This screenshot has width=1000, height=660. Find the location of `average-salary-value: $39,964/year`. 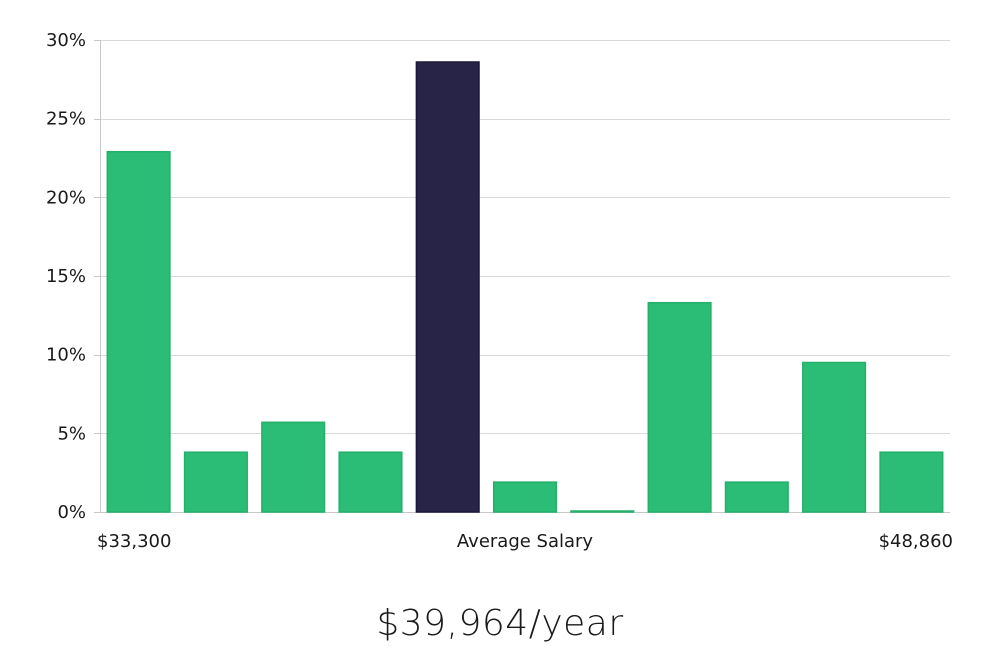

average-salary-value: $39,964/year is located at coordinates (500, 623).